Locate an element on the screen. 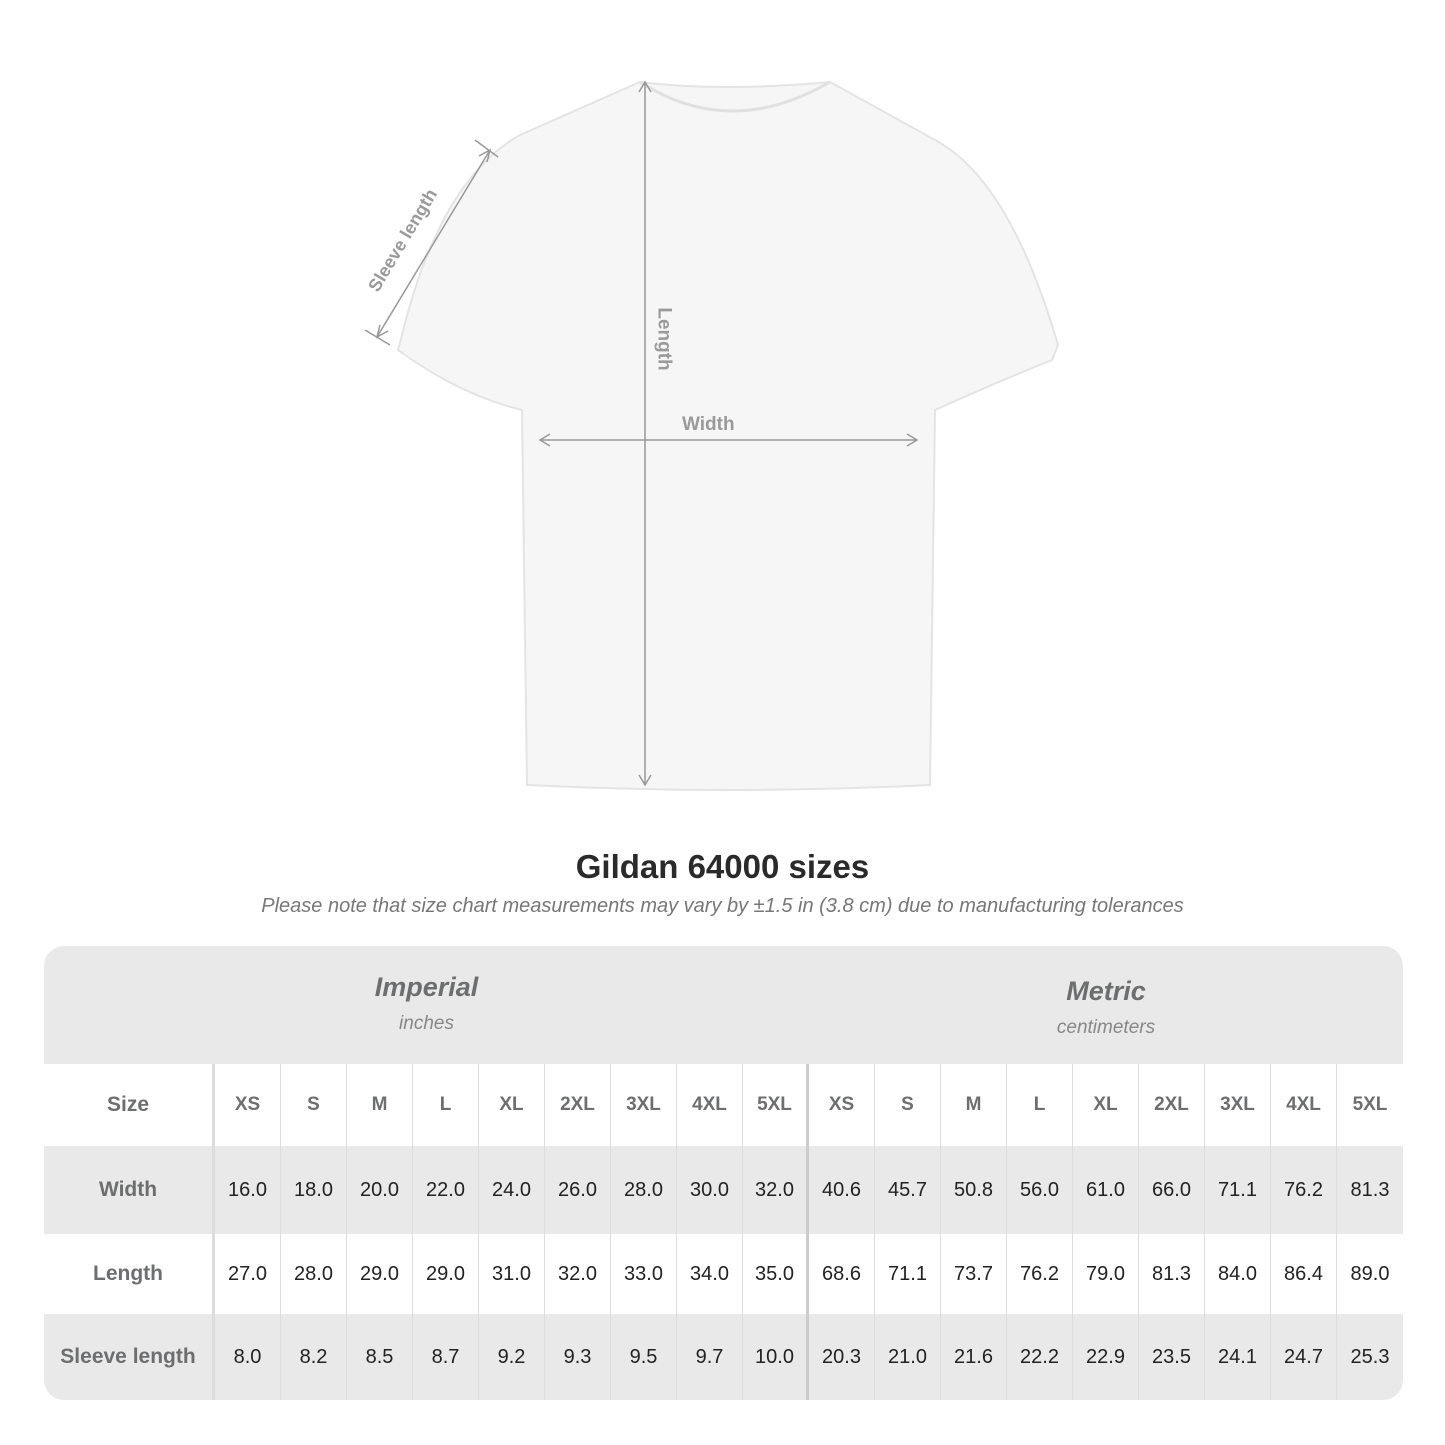  row-label: Width is located at coordinates (129, 1190).